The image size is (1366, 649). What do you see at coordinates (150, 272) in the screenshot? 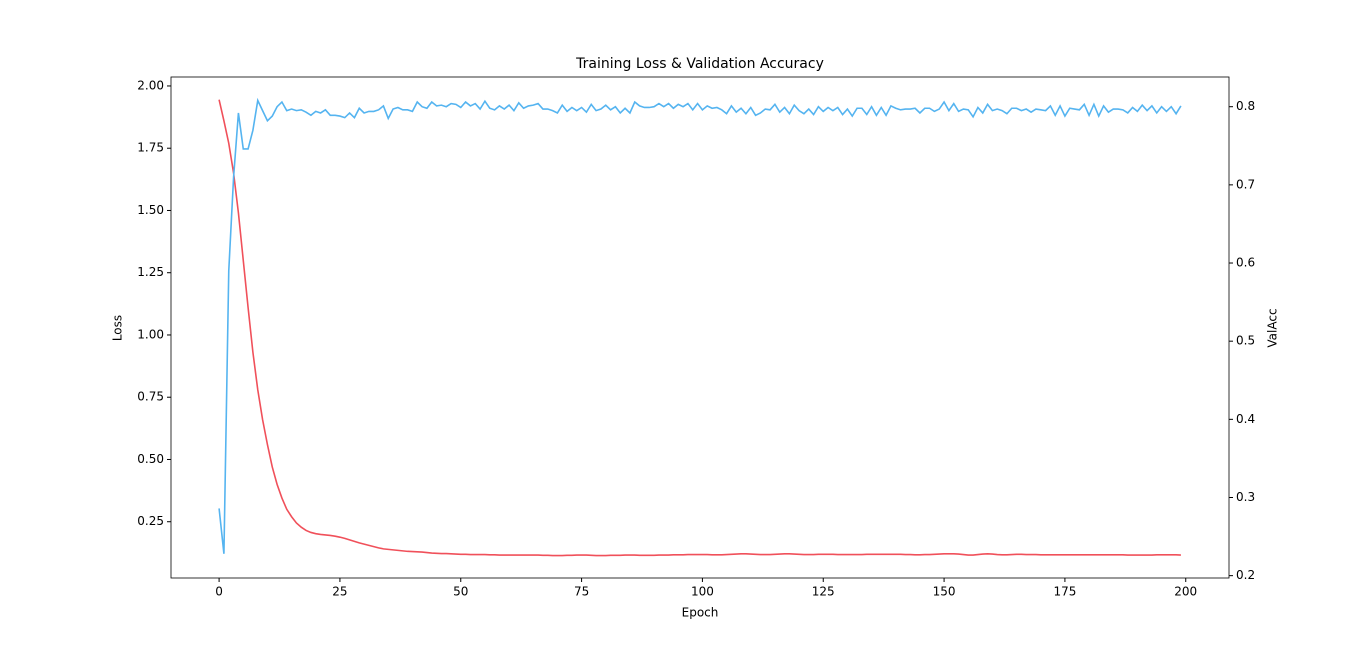
I see `y-tick-label: 1.25` at bounding box center [150, 272].